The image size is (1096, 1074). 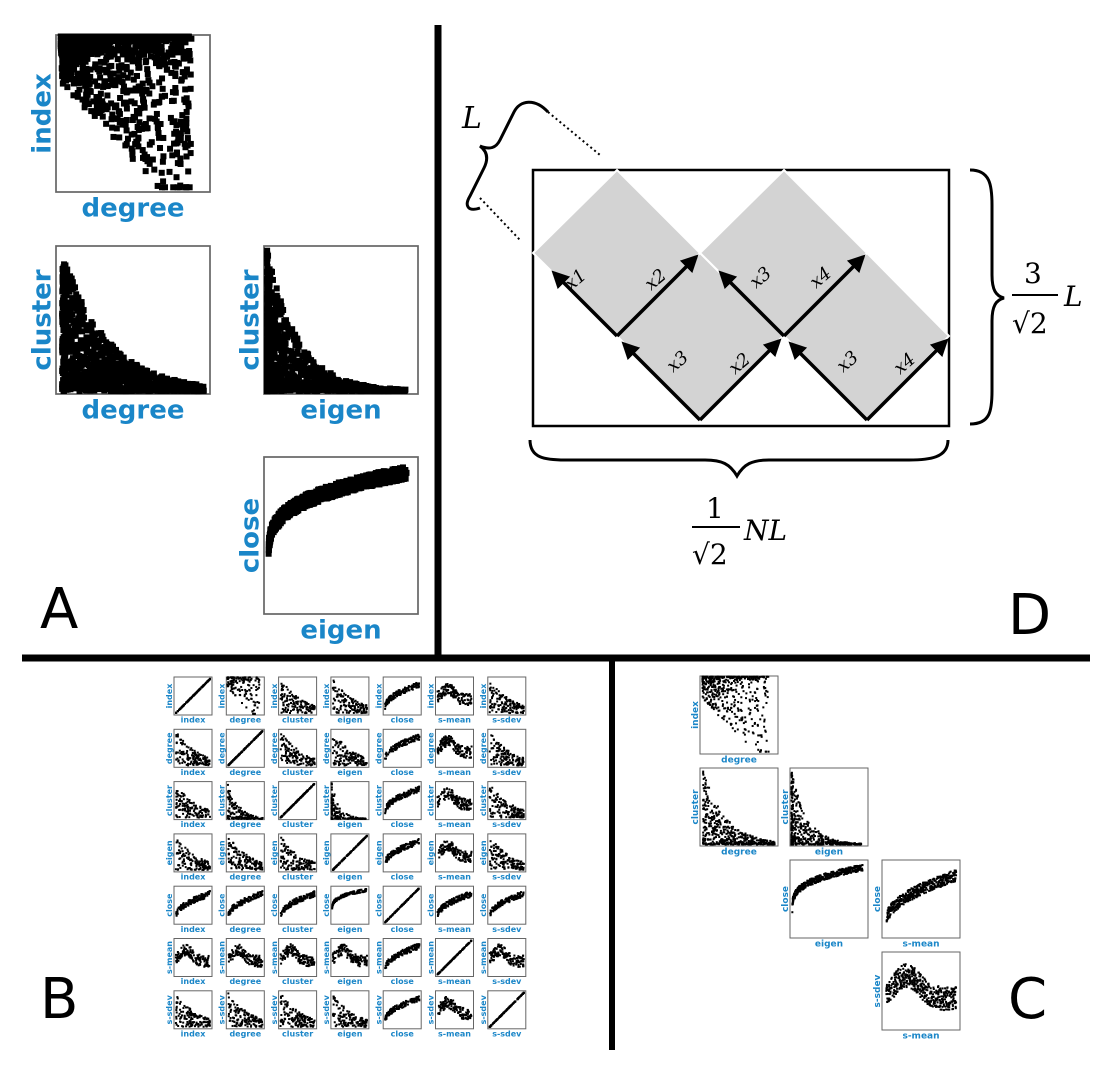 I want to click on b-index-s-sdev-points, so click(x=506, y=698).